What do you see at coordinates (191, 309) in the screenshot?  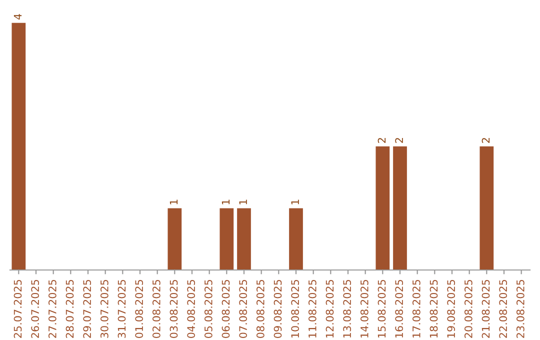 I see `x-tick-label: 04.08.2025` at bounding box center [191, 309].